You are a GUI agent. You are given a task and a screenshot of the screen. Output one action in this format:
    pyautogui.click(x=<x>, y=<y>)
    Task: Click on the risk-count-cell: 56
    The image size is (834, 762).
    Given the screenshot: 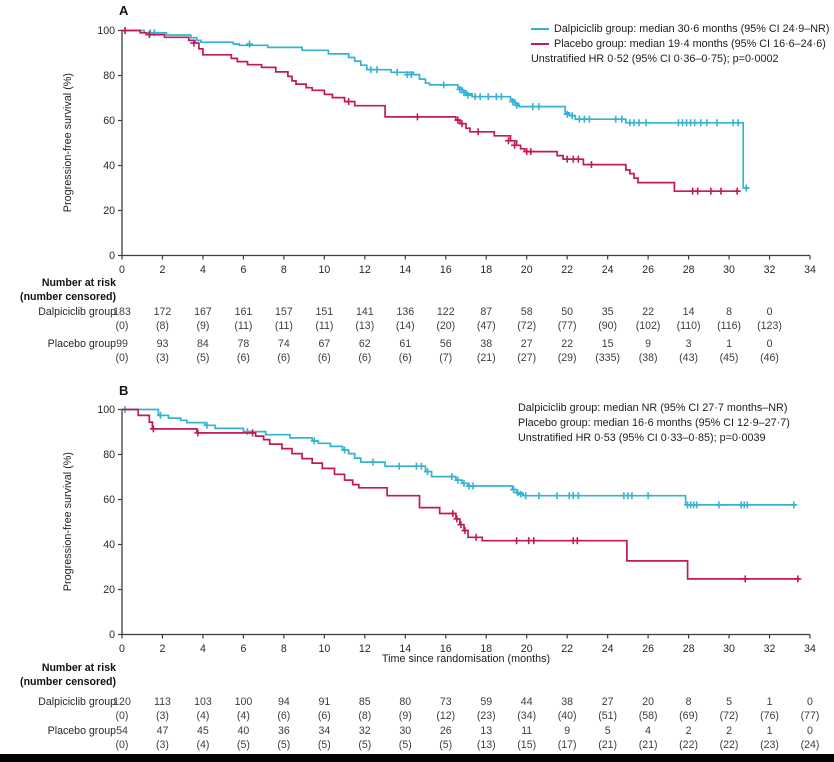 What is the action you would take?
    pyautogui.click(x=445, y=344)
    